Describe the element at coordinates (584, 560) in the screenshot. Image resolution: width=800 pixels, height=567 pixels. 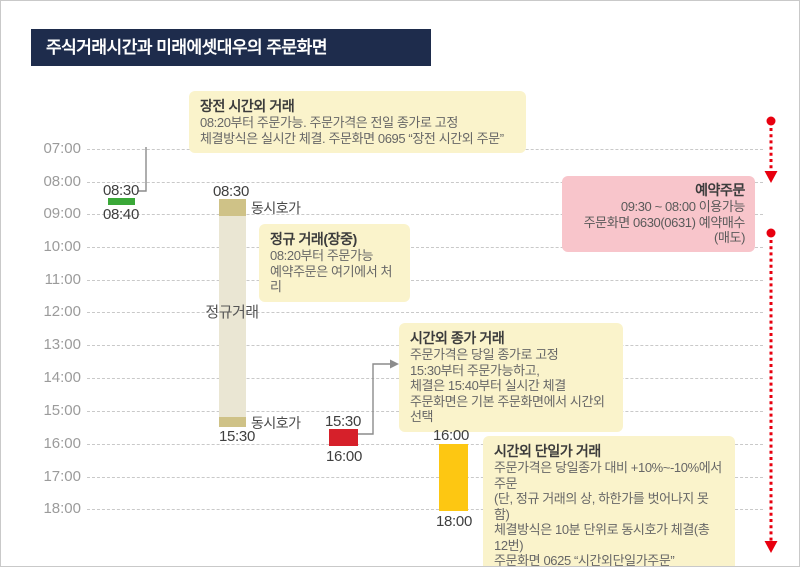
I see `note-line: 주문화면 0625 “시간외단일가주문”` at that location.